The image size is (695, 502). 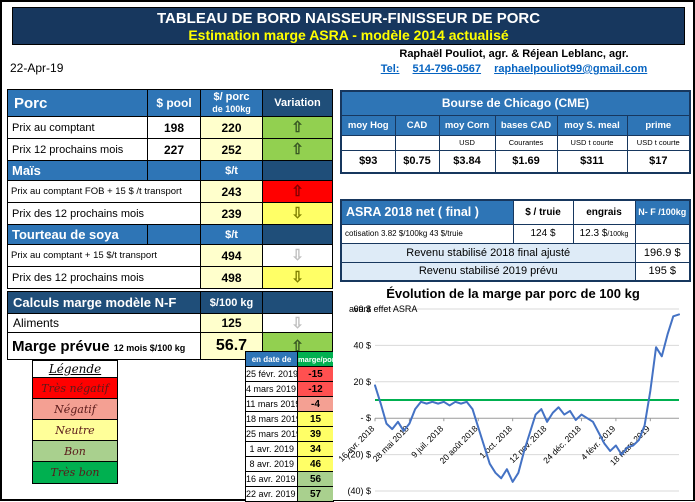 I want to click on cme-value: $93, so click(x=368, y=161).